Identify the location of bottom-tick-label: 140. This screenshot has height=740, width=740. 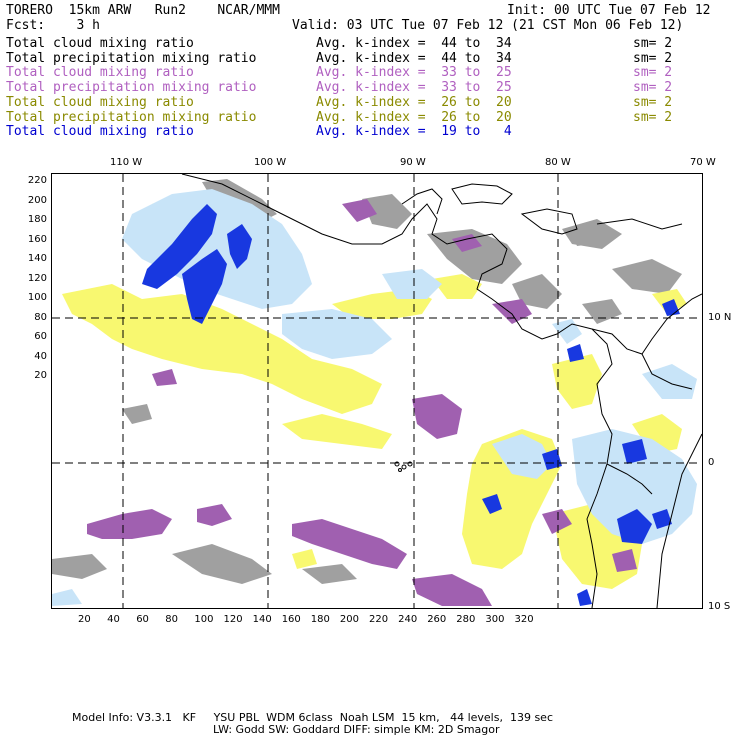
(262, 619).